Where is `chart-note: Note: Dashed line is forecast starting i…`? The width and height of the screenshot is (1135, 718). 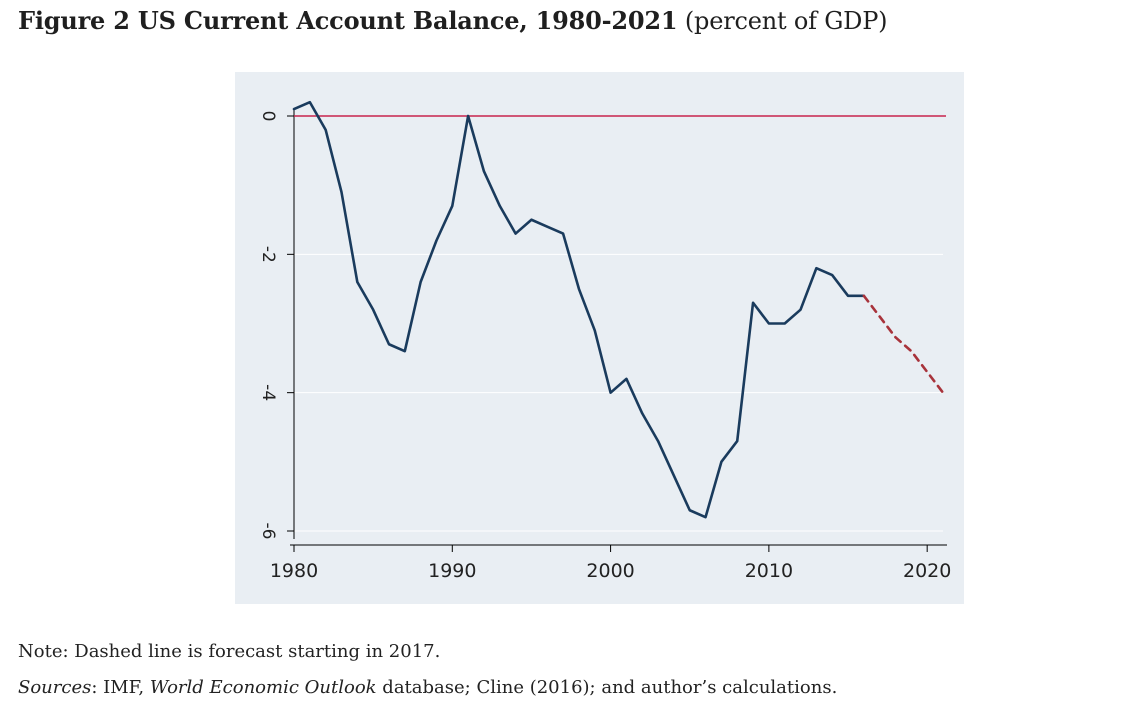 chart-note: Note: Dashed line is forecast starting i… is located at coordinates (229, 651).